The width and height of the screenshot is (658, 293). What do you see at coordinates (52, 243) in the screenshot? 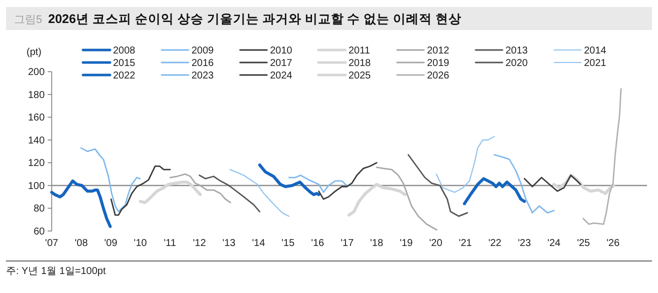
I see `x-tick-label: '07` at bounding box center [52, 243].